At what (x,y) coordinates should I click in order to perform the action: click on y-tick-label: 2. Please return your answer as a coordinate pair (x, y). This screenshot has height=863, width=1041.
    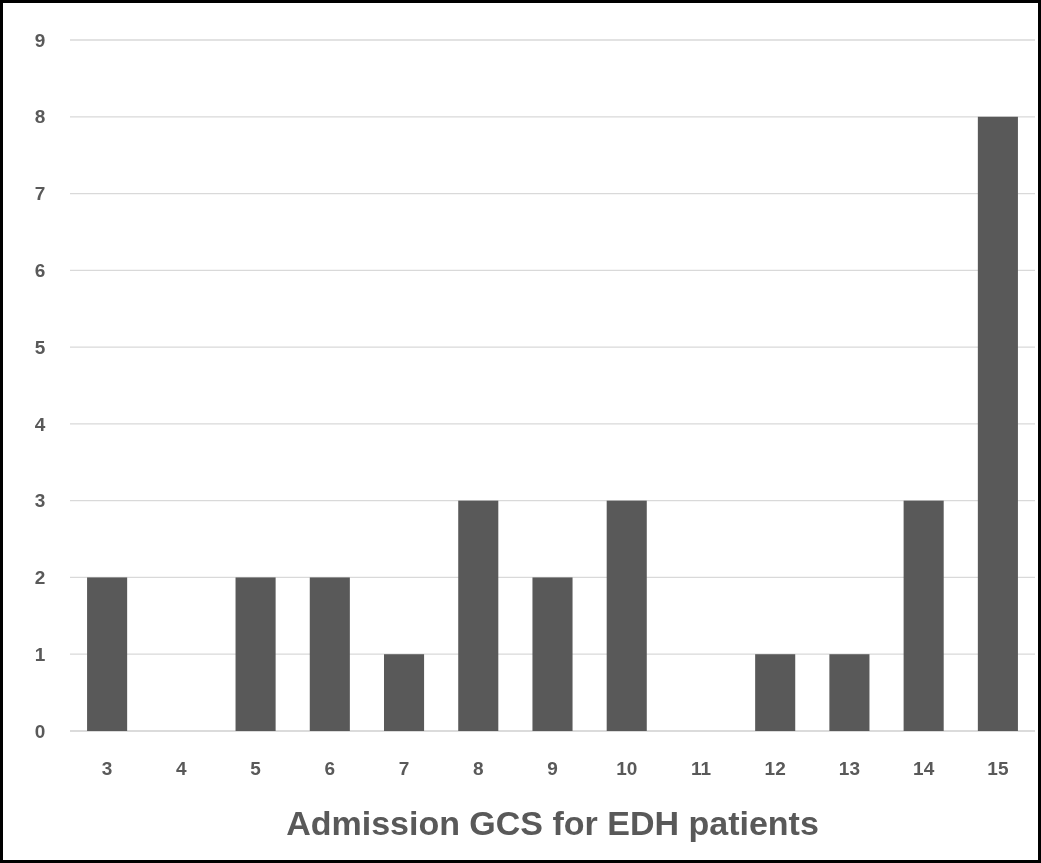
    Looking at the image, I should click on (40, 578).